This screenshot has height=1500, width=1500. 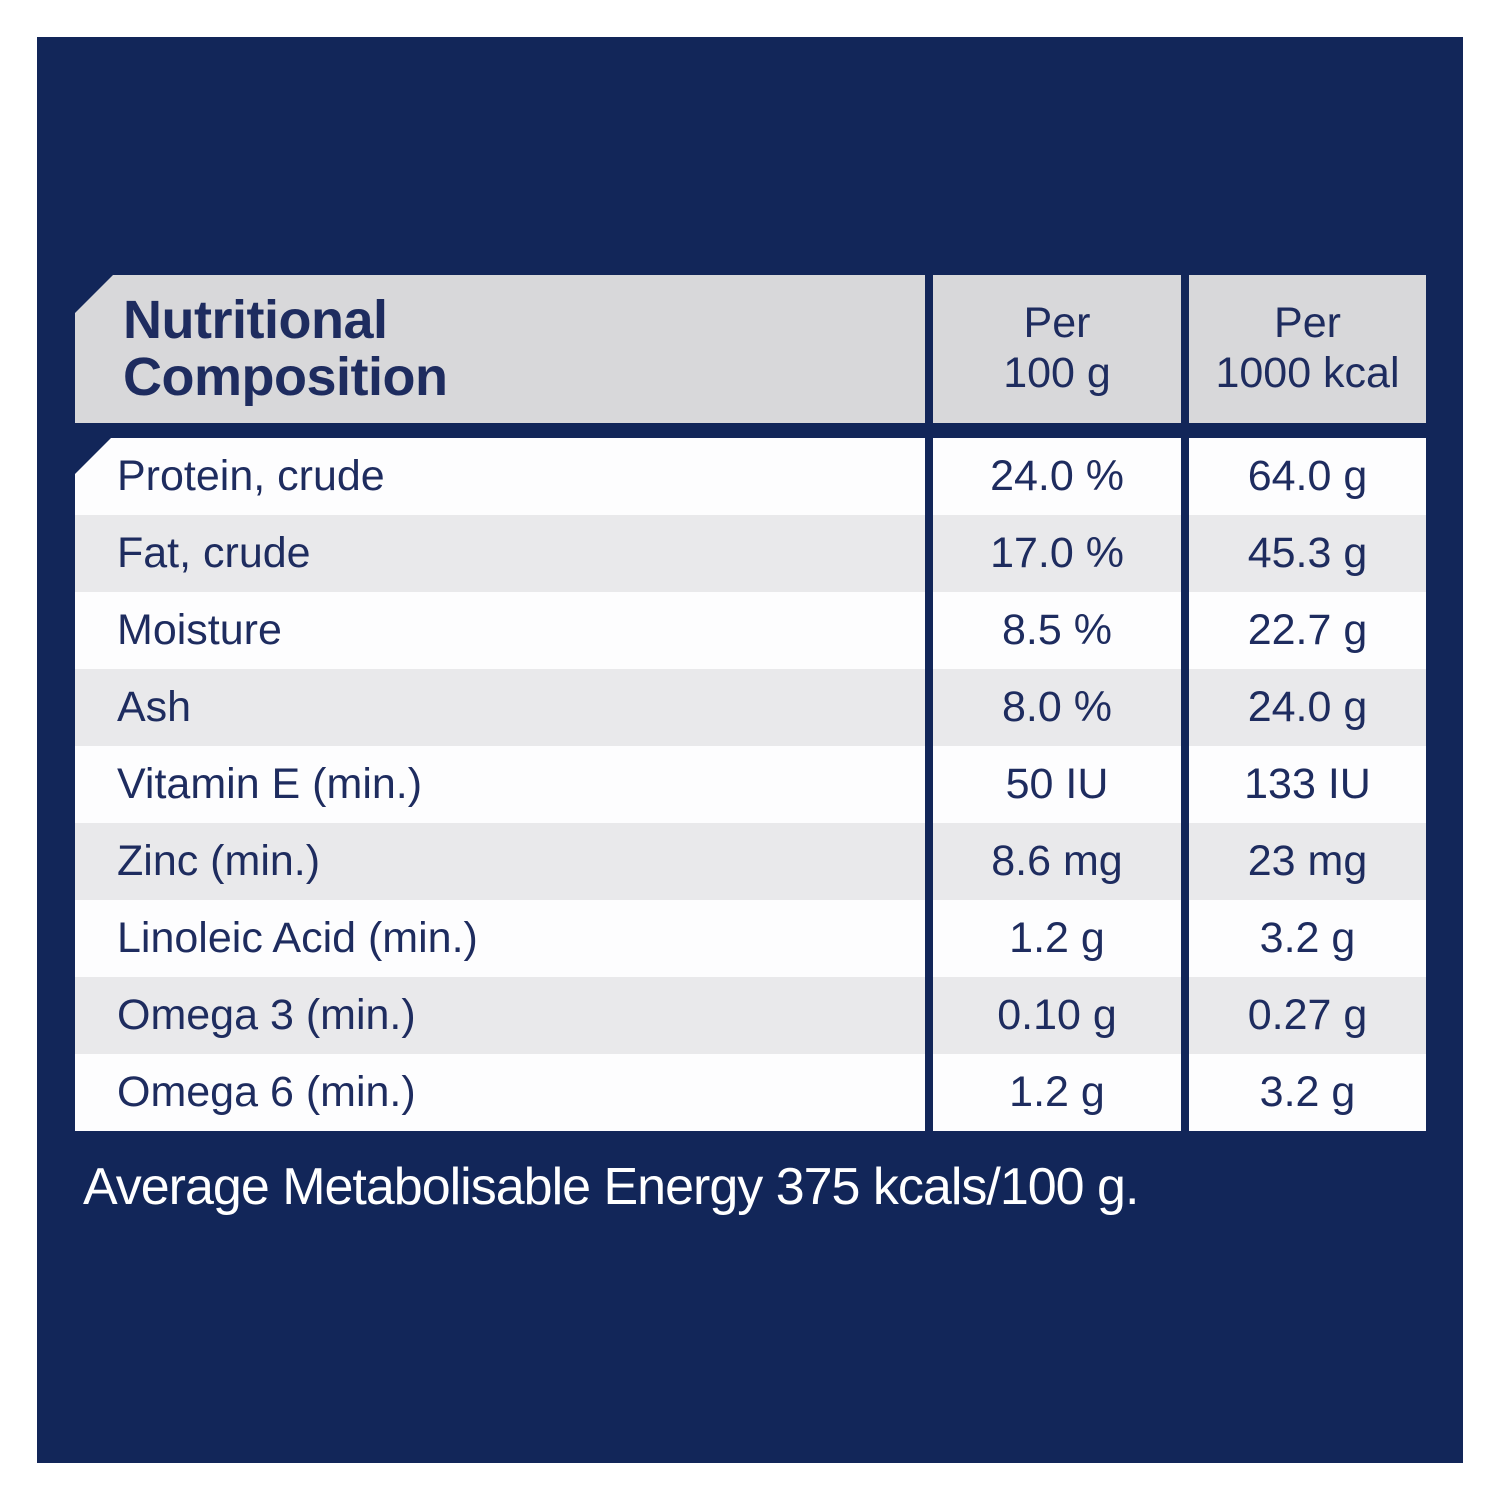 What do you see at coordinates (1307, 861) in the screenshot?
I see `row-value-per-1000kcal: 23 mg` at bounding box center [1307, 861].